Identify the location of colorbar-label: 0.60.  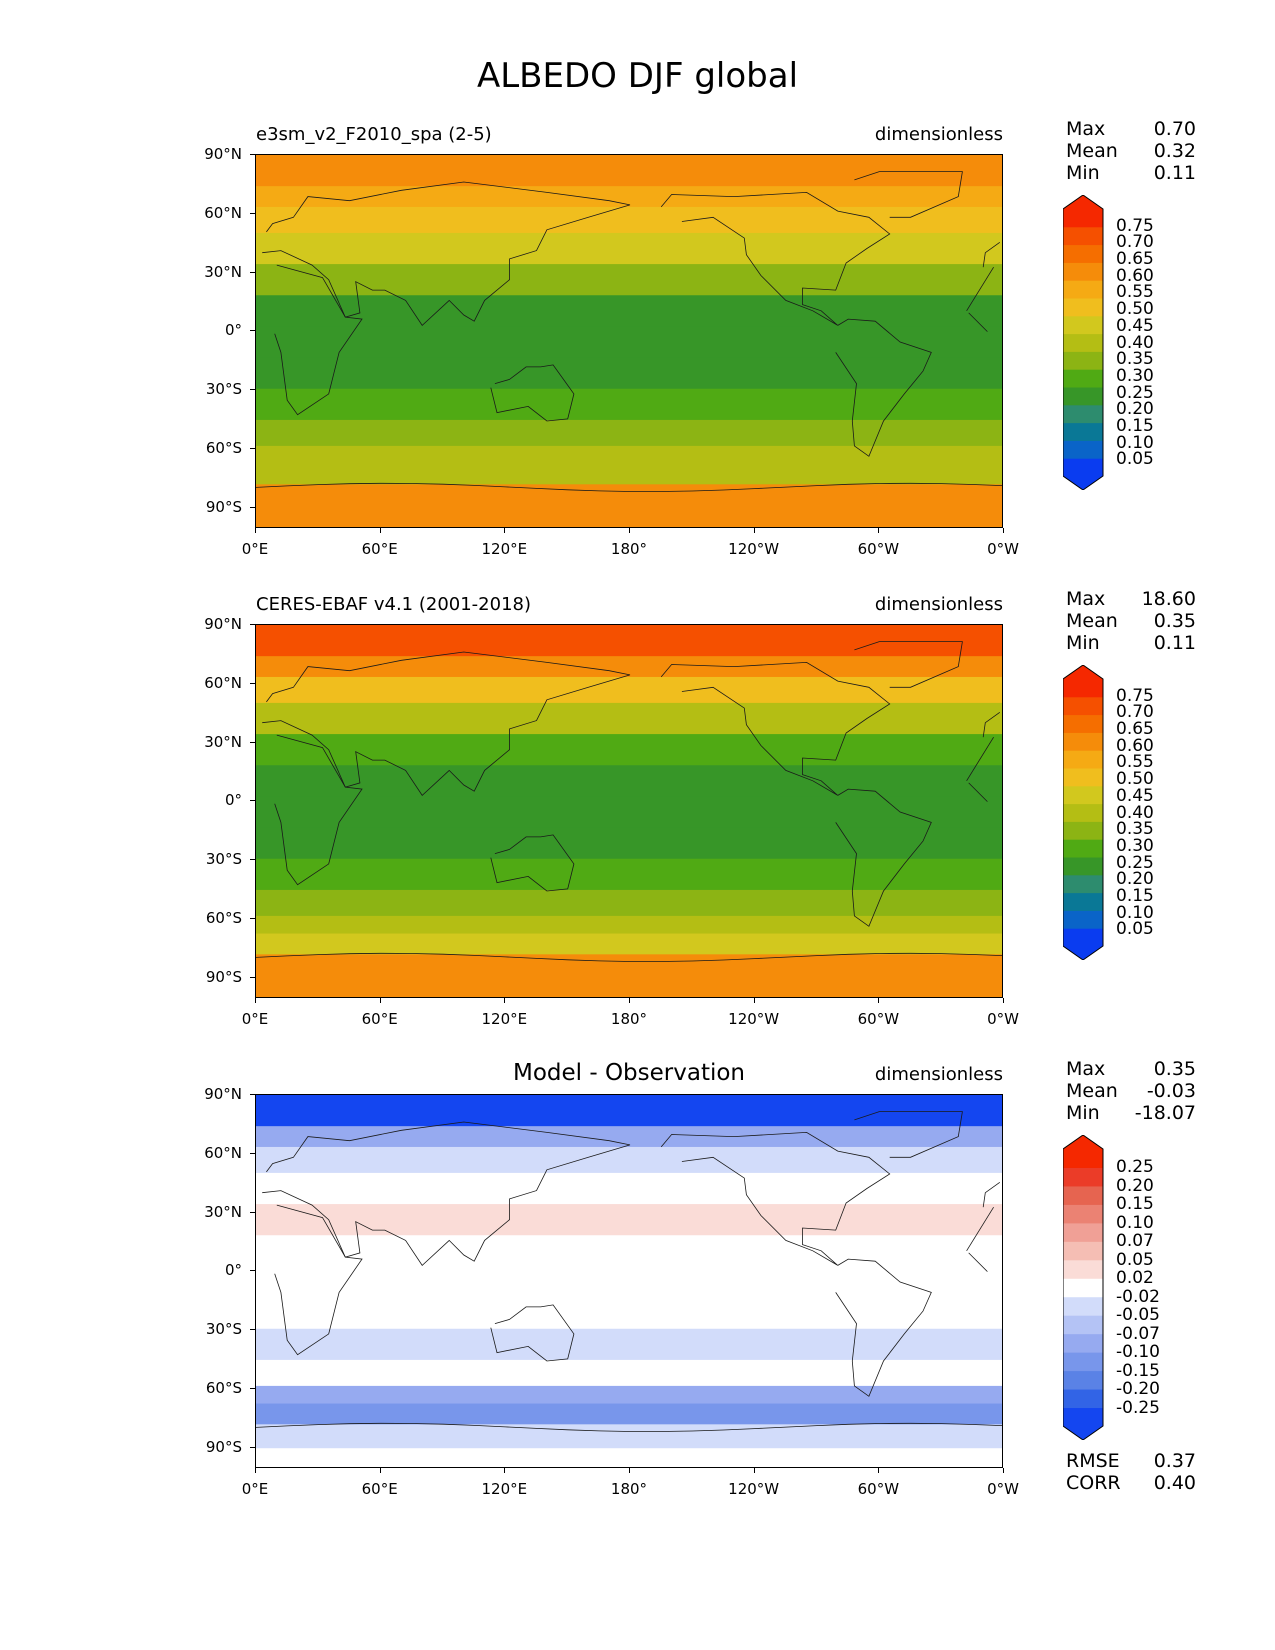
(1135, 745).